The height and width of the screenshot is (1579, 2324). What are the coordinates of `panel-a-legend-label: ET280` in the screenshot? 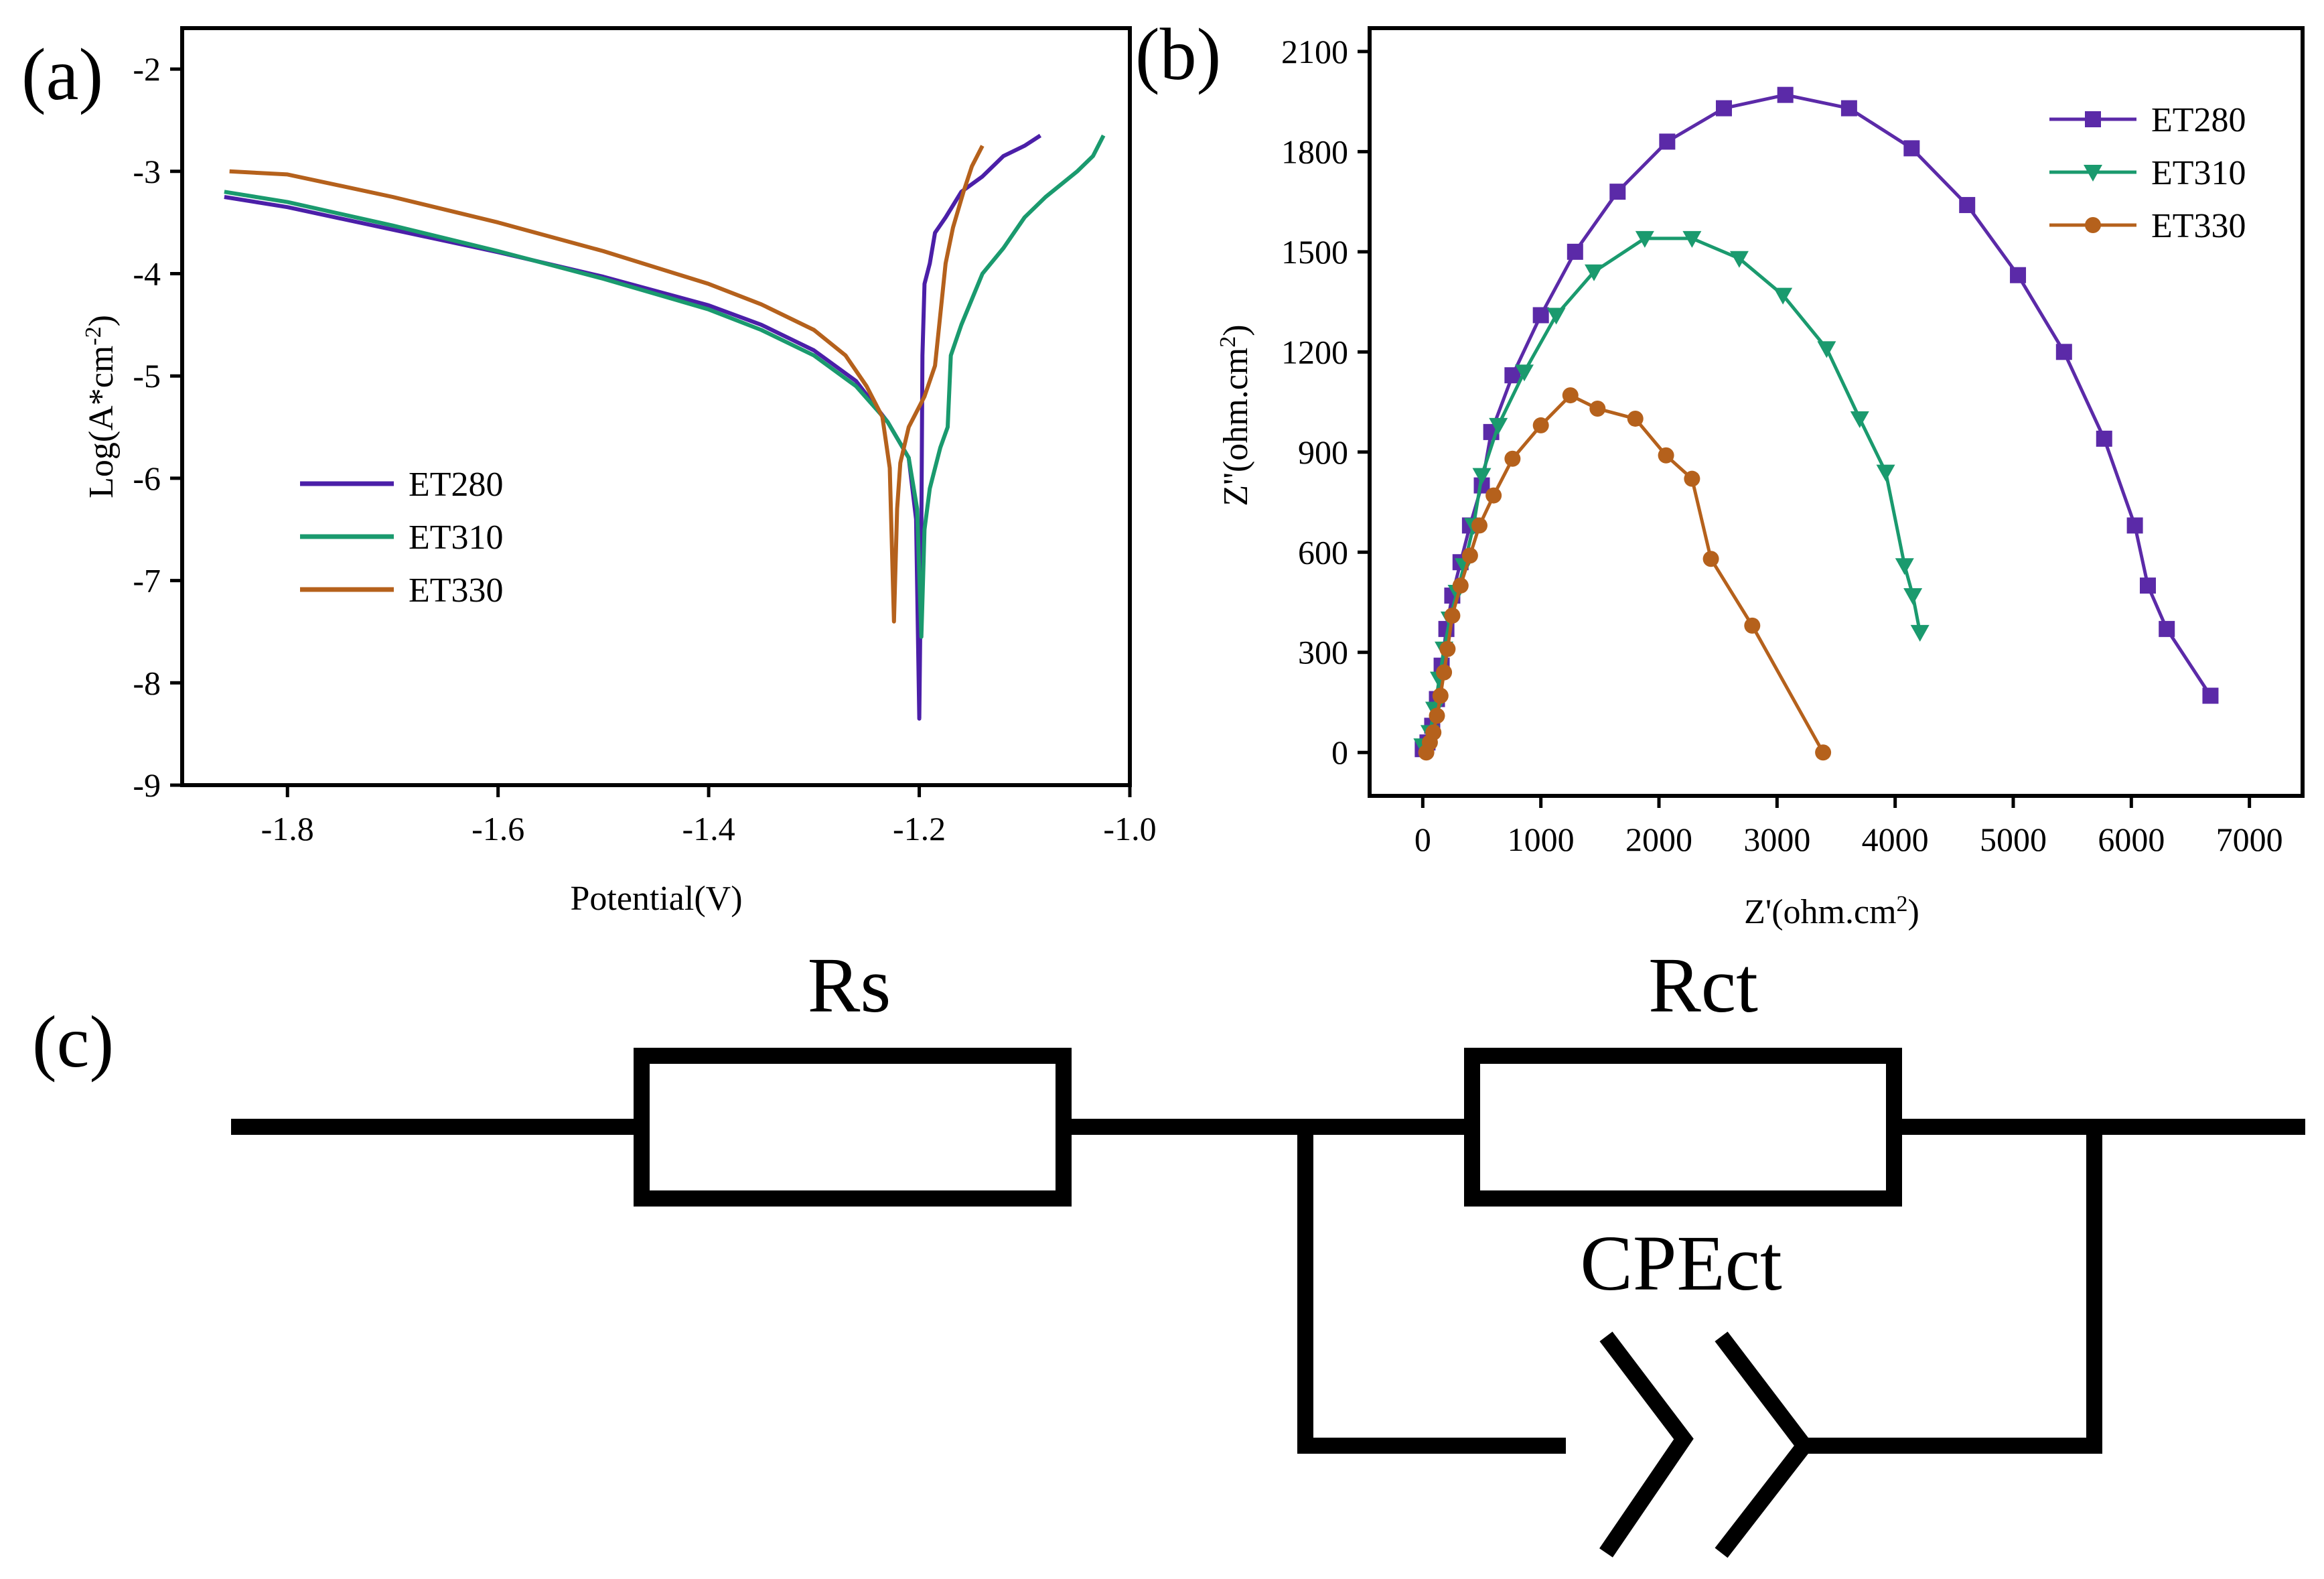 It's located at (456, 485).